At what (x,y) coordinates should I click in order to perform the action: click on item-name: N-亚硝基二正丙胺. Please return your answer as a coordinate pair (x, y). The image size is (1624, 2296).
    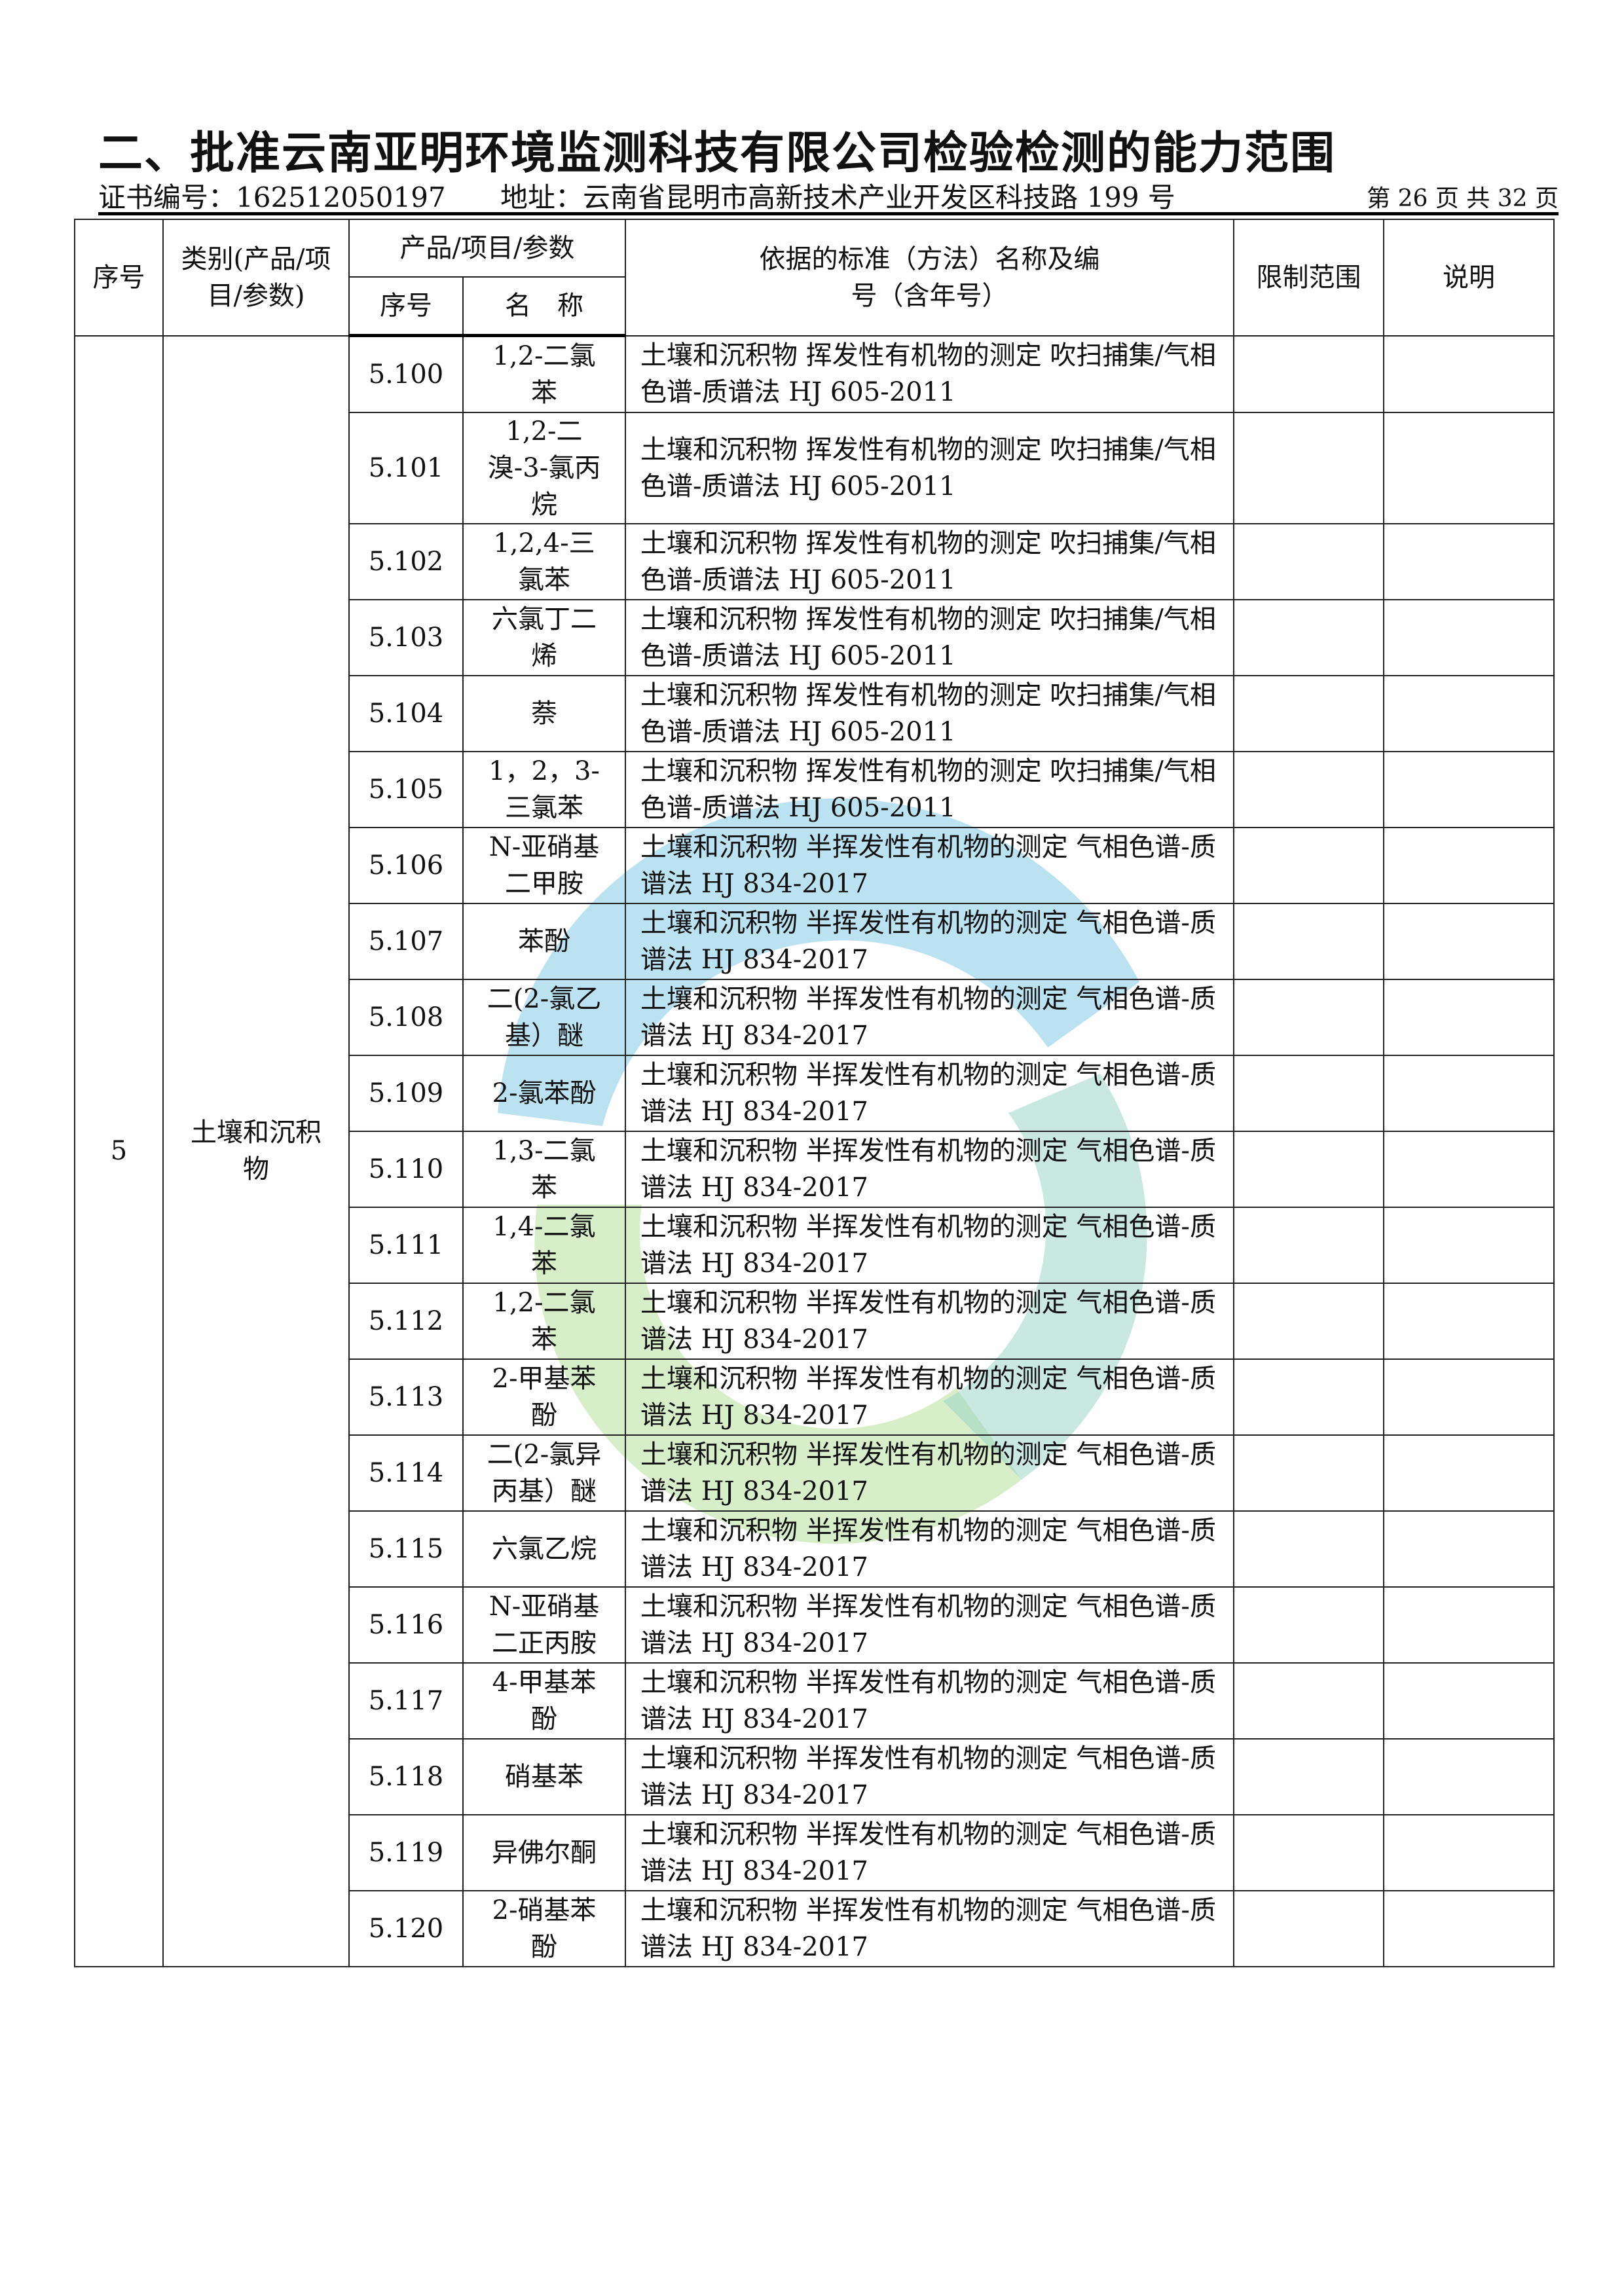
    Looking at the image, I should click on (544, 1625).